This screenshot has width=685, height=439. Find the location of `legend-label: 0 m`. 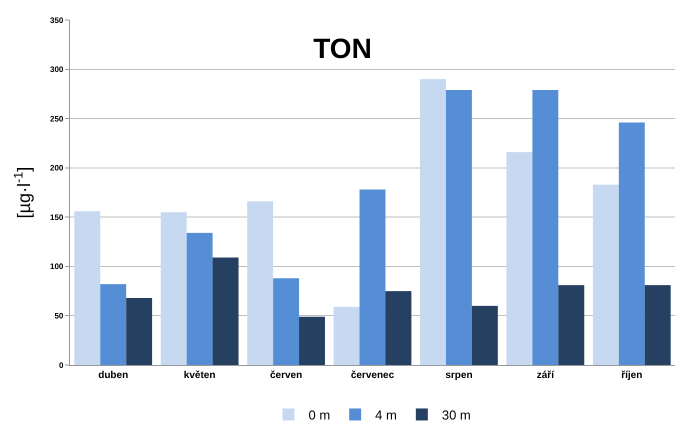

legend-label: 0 m is located at coordinates (319, 415).